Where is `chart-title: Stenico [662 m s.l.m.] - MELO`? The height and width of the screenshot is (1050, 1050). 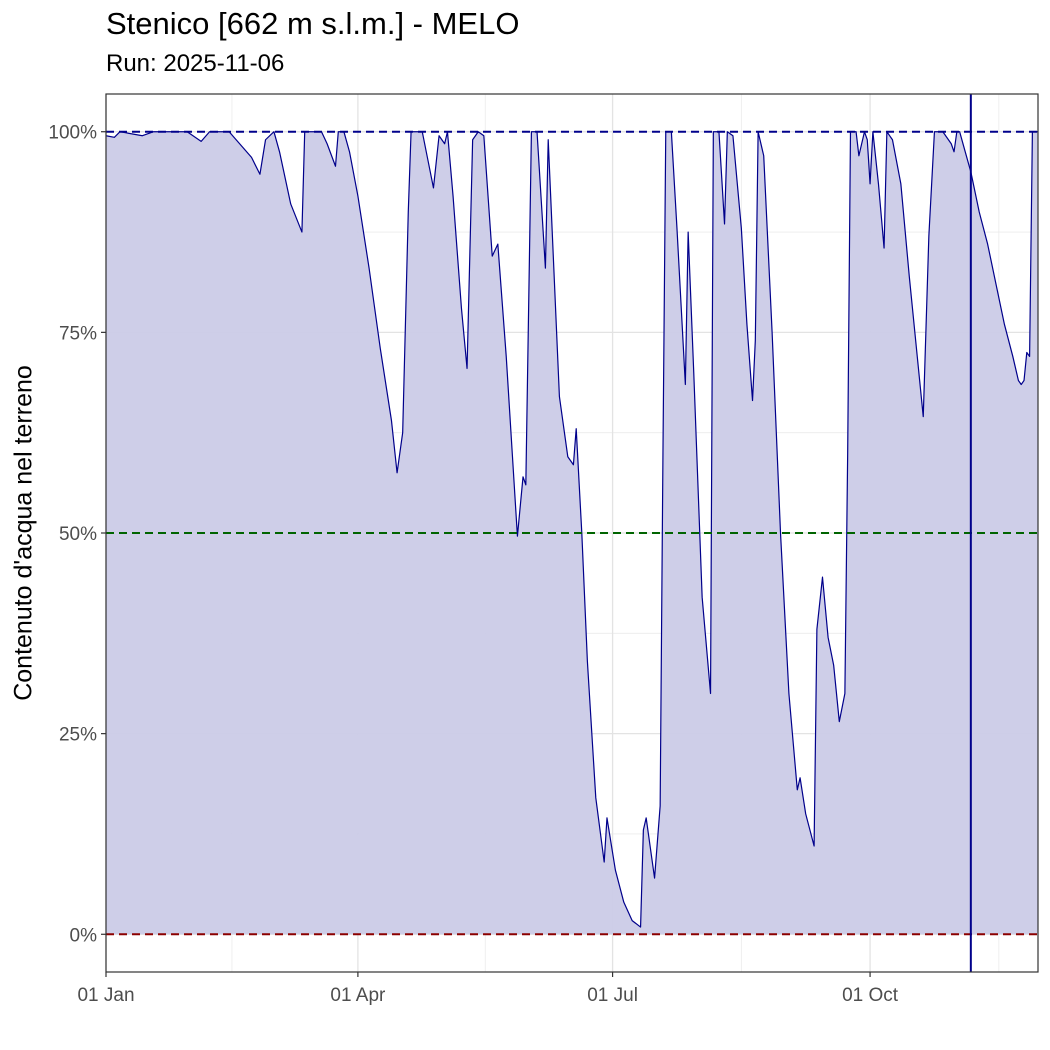
chart-title: Stenico [662 m s.l.m.] - MELO is located at coordinates (313, 23).